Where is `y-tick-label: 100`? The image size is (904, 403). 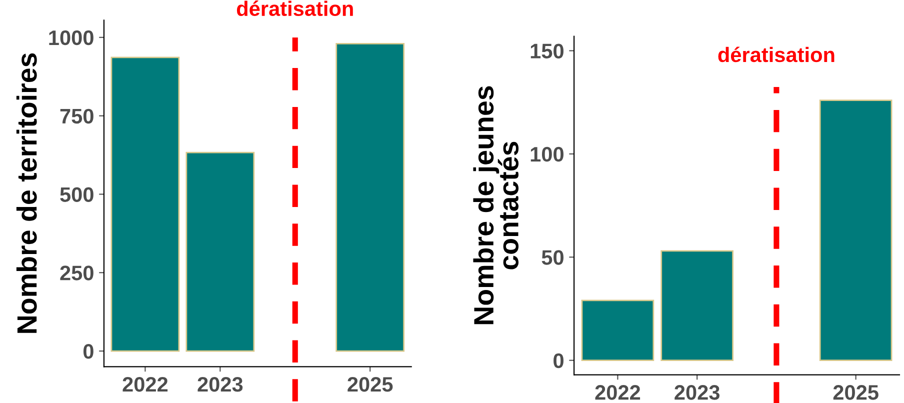 y-tick-label: 100 is located at coordinates (547, 154).